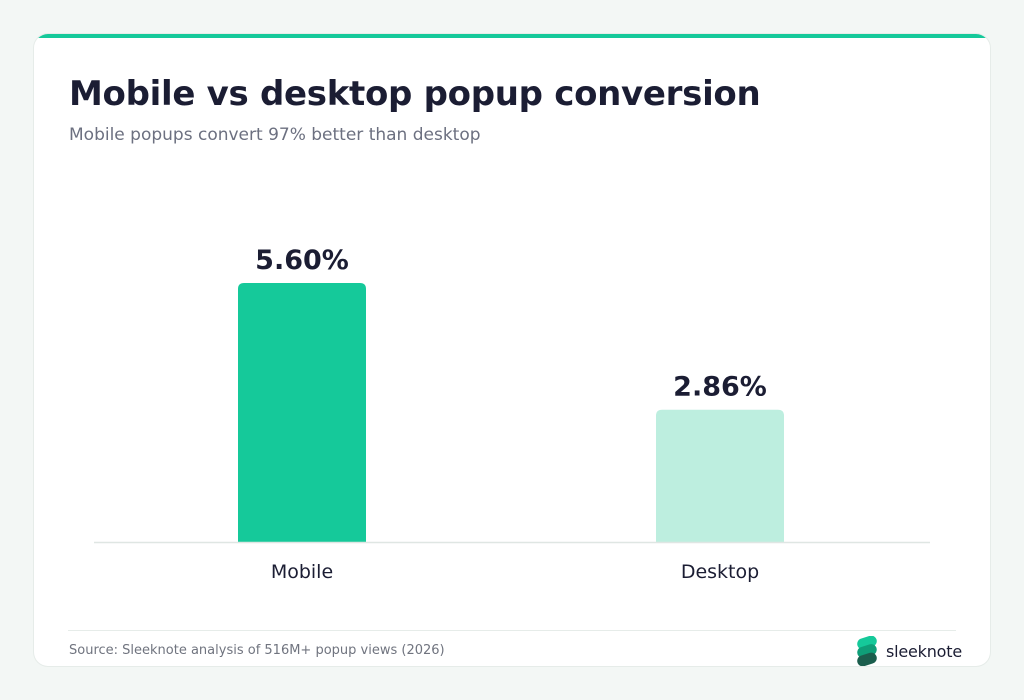 The image size is (1024, 700). Describe the element at coordinates (512, 630) in the screenshot. I see `footer-divider` at that location.